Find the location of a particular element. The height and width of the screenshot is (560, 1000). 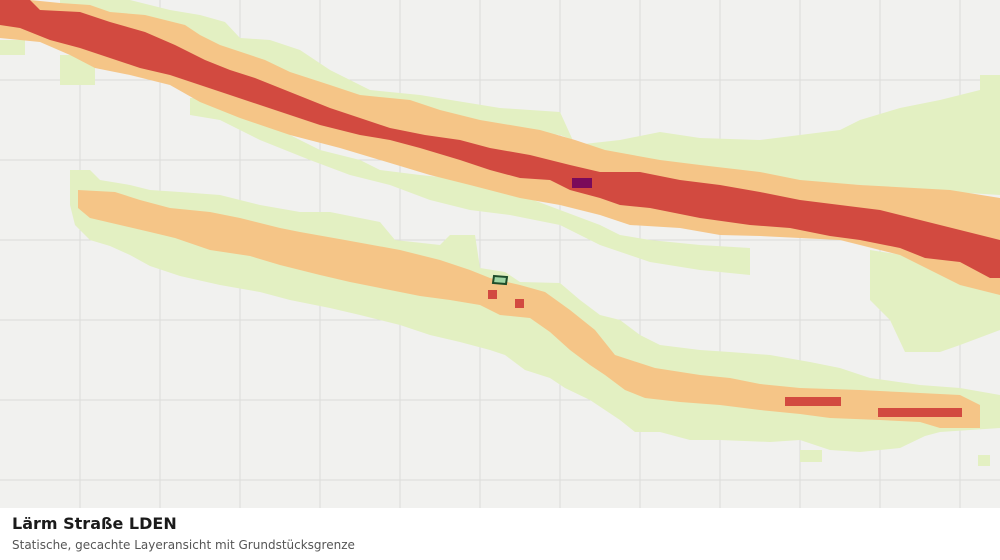

lower-road-high-zone is located at coordinates (725, 353).